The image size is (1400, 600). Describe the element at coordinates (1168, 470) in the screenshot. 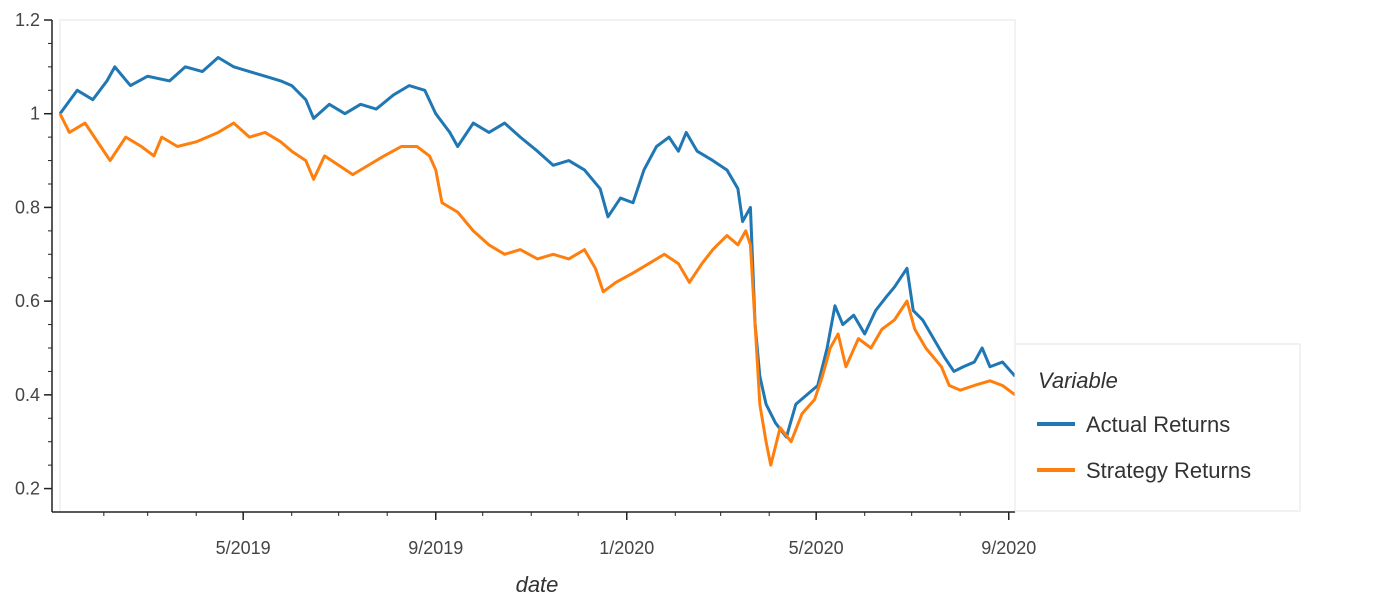

I see `legend-label-strategy-returns: Strategy Returns` at that location.